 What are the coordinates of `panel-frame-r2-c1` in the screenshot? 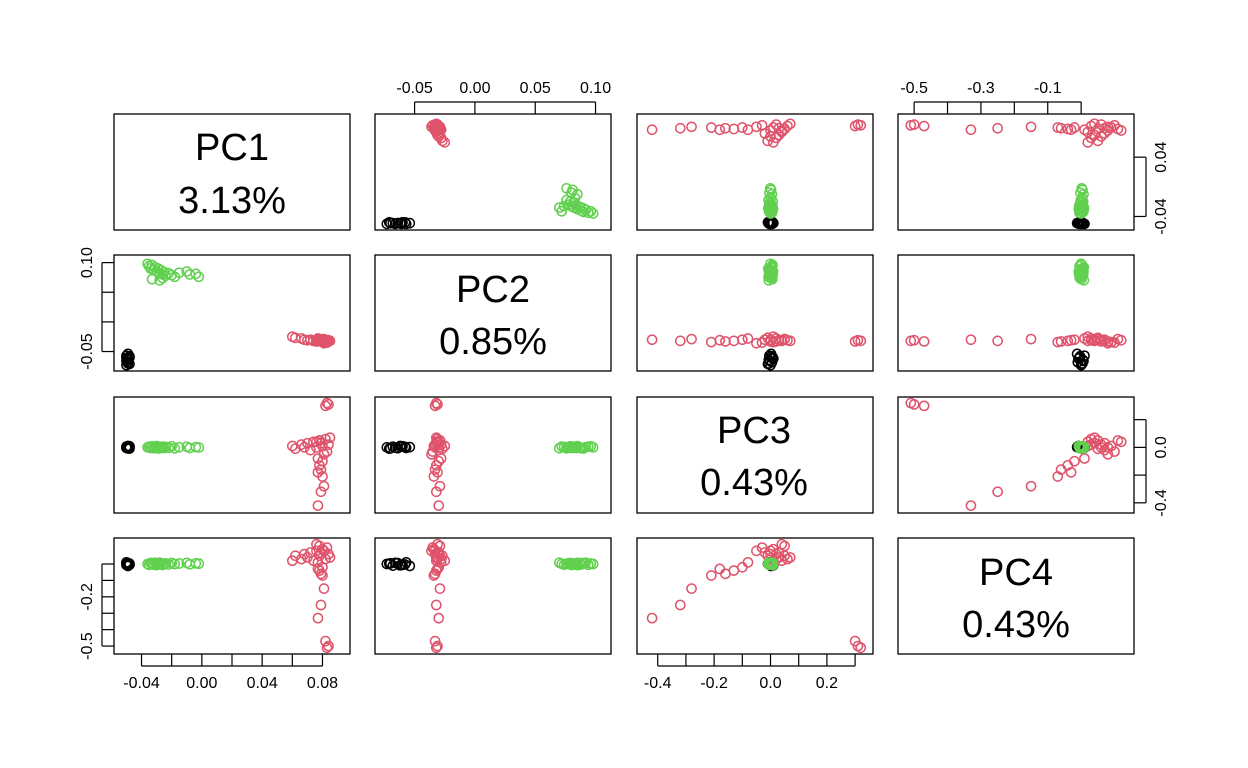 It's located at (232, 313).